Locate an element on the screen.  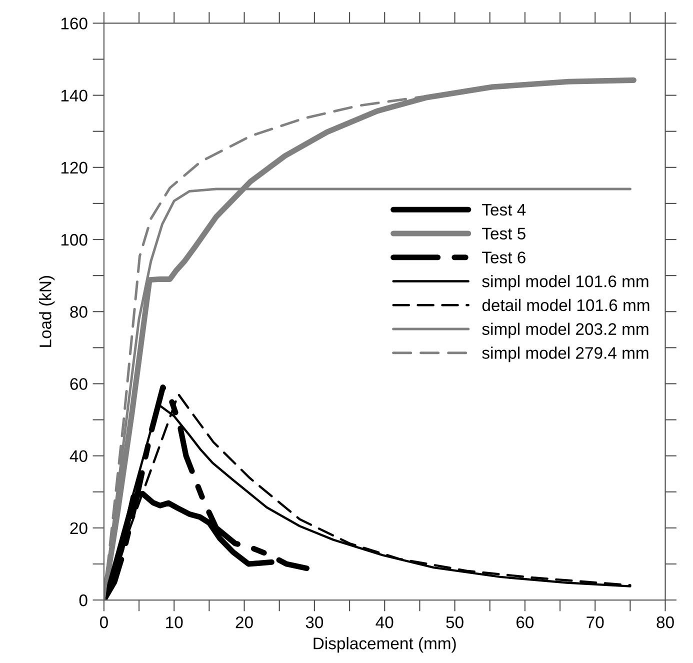
y-tick-label: 60 is located at coordinates (79, 384).